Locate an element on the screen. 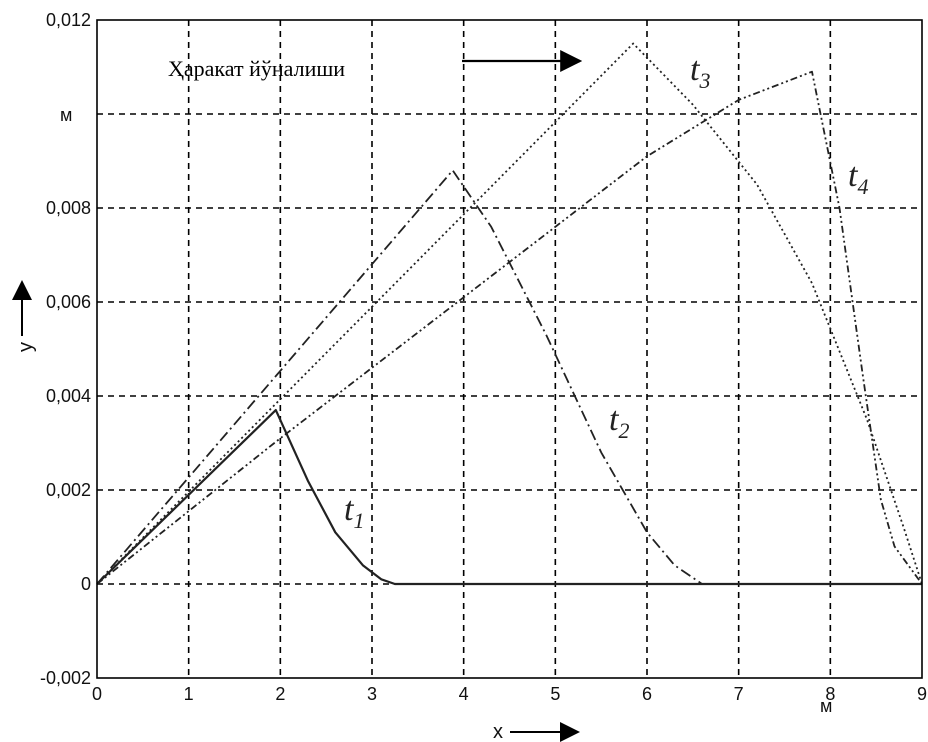 The height and width of the screenshot is (742, 928). y-unit-label: м is located at coordinates (66, 115).